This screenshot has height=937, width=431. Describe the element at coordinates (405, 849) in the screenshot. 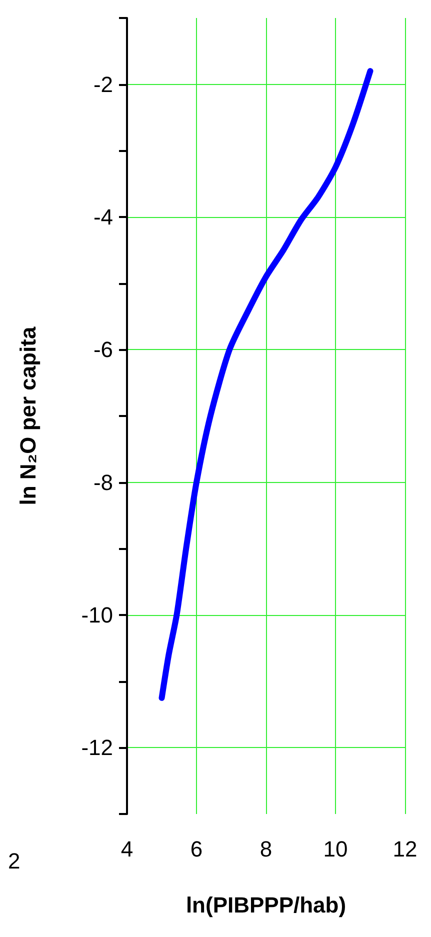

I see `x-tick-label: 12` at that location.